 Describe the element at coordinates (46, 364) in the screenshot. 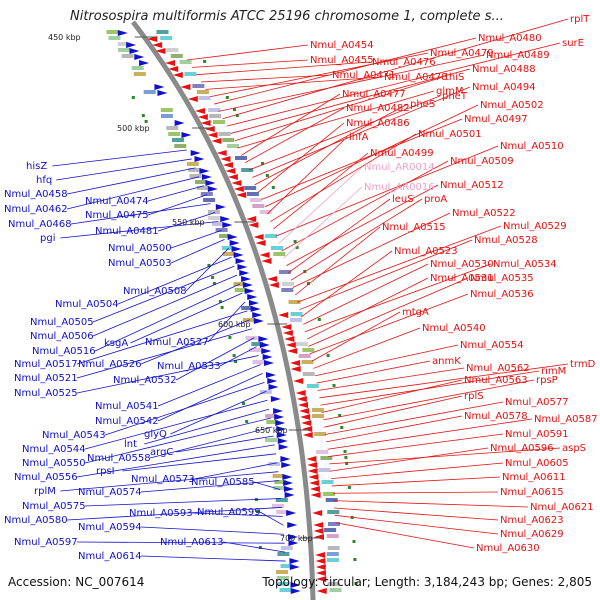

I see `gene-label: Nmul_A0517` at that location.